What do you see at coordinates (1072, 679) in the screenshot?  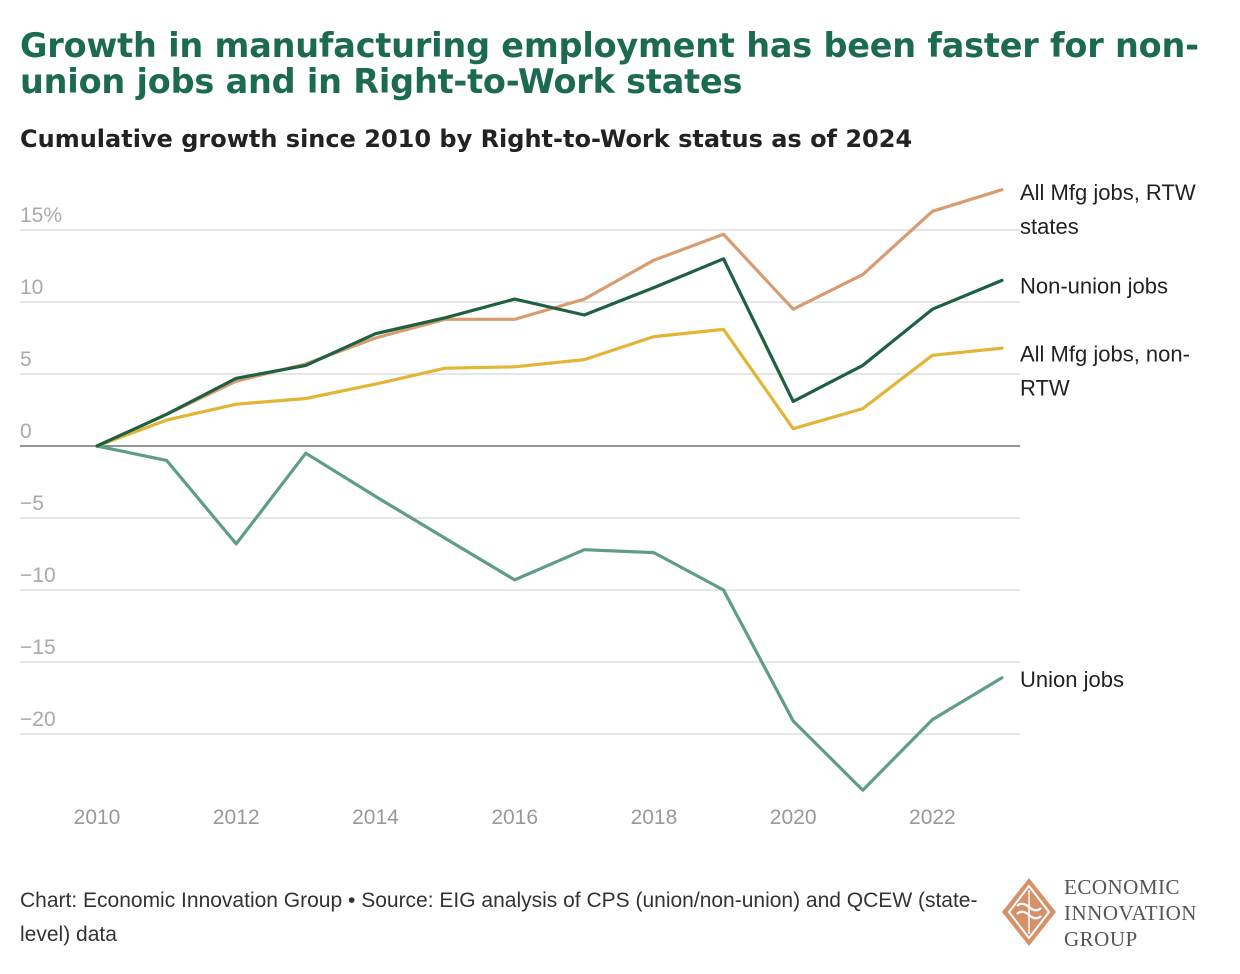 I see `series-label: Union jobs` at bounding box center [1072, 679].